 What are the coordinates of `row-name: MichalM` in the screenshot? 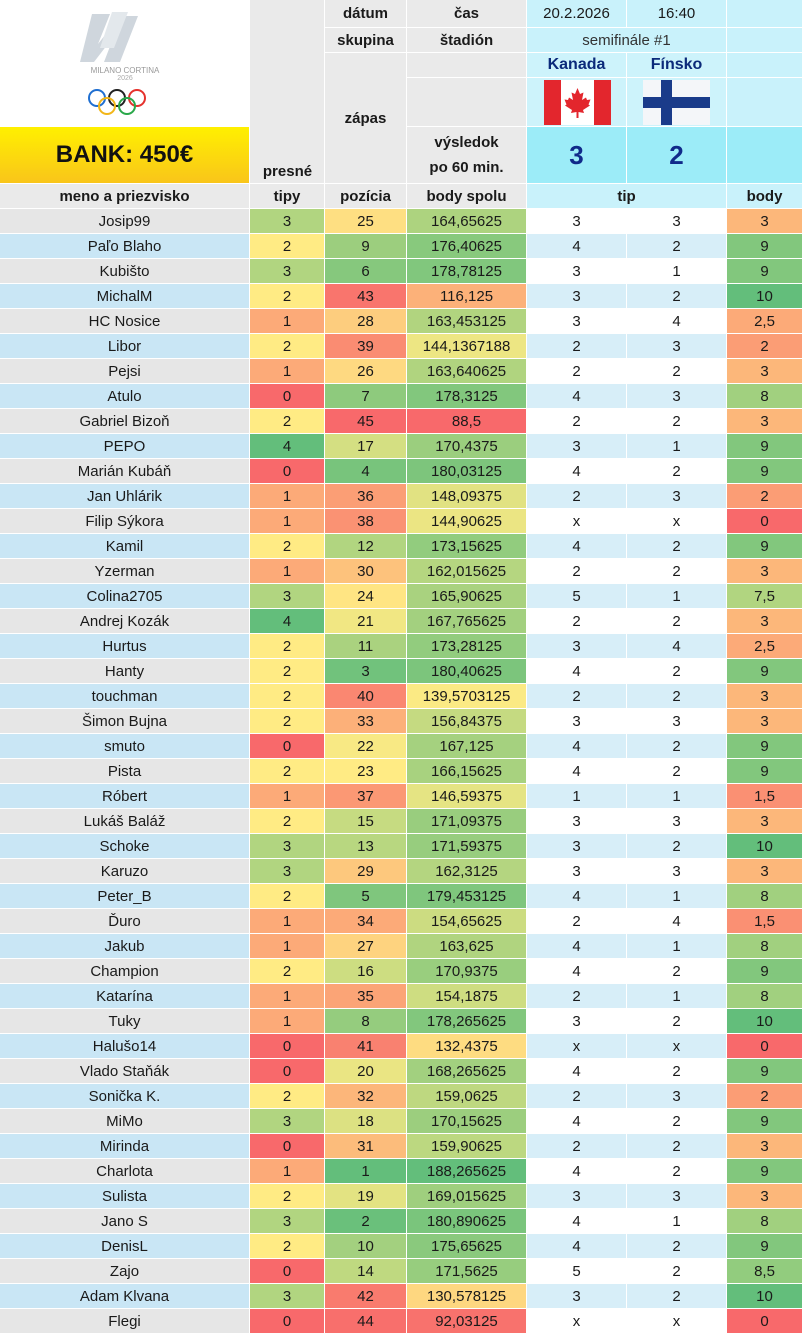 It's located at (125, 296).